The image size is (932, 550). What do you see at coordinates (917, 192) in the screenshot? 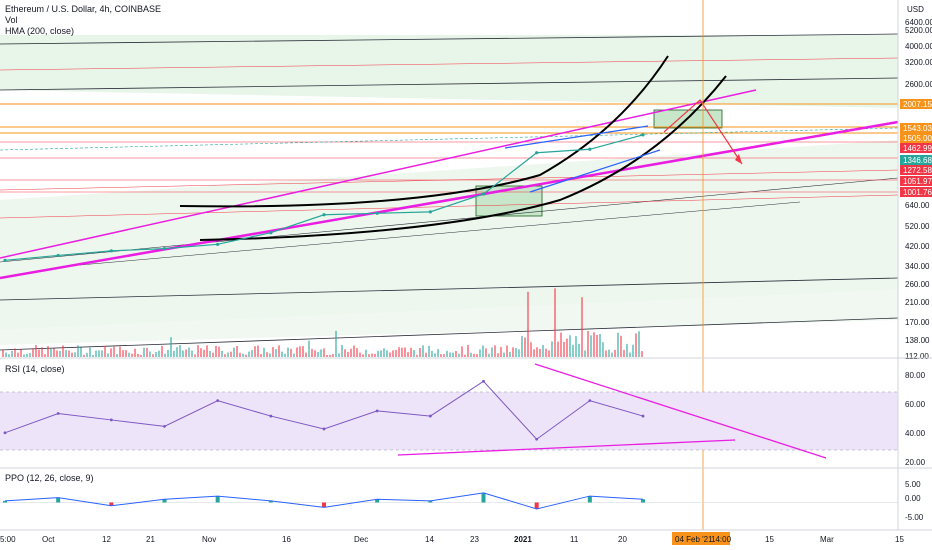
I see `price-tag-label: 1001.76` at bounding box center [917, 192].